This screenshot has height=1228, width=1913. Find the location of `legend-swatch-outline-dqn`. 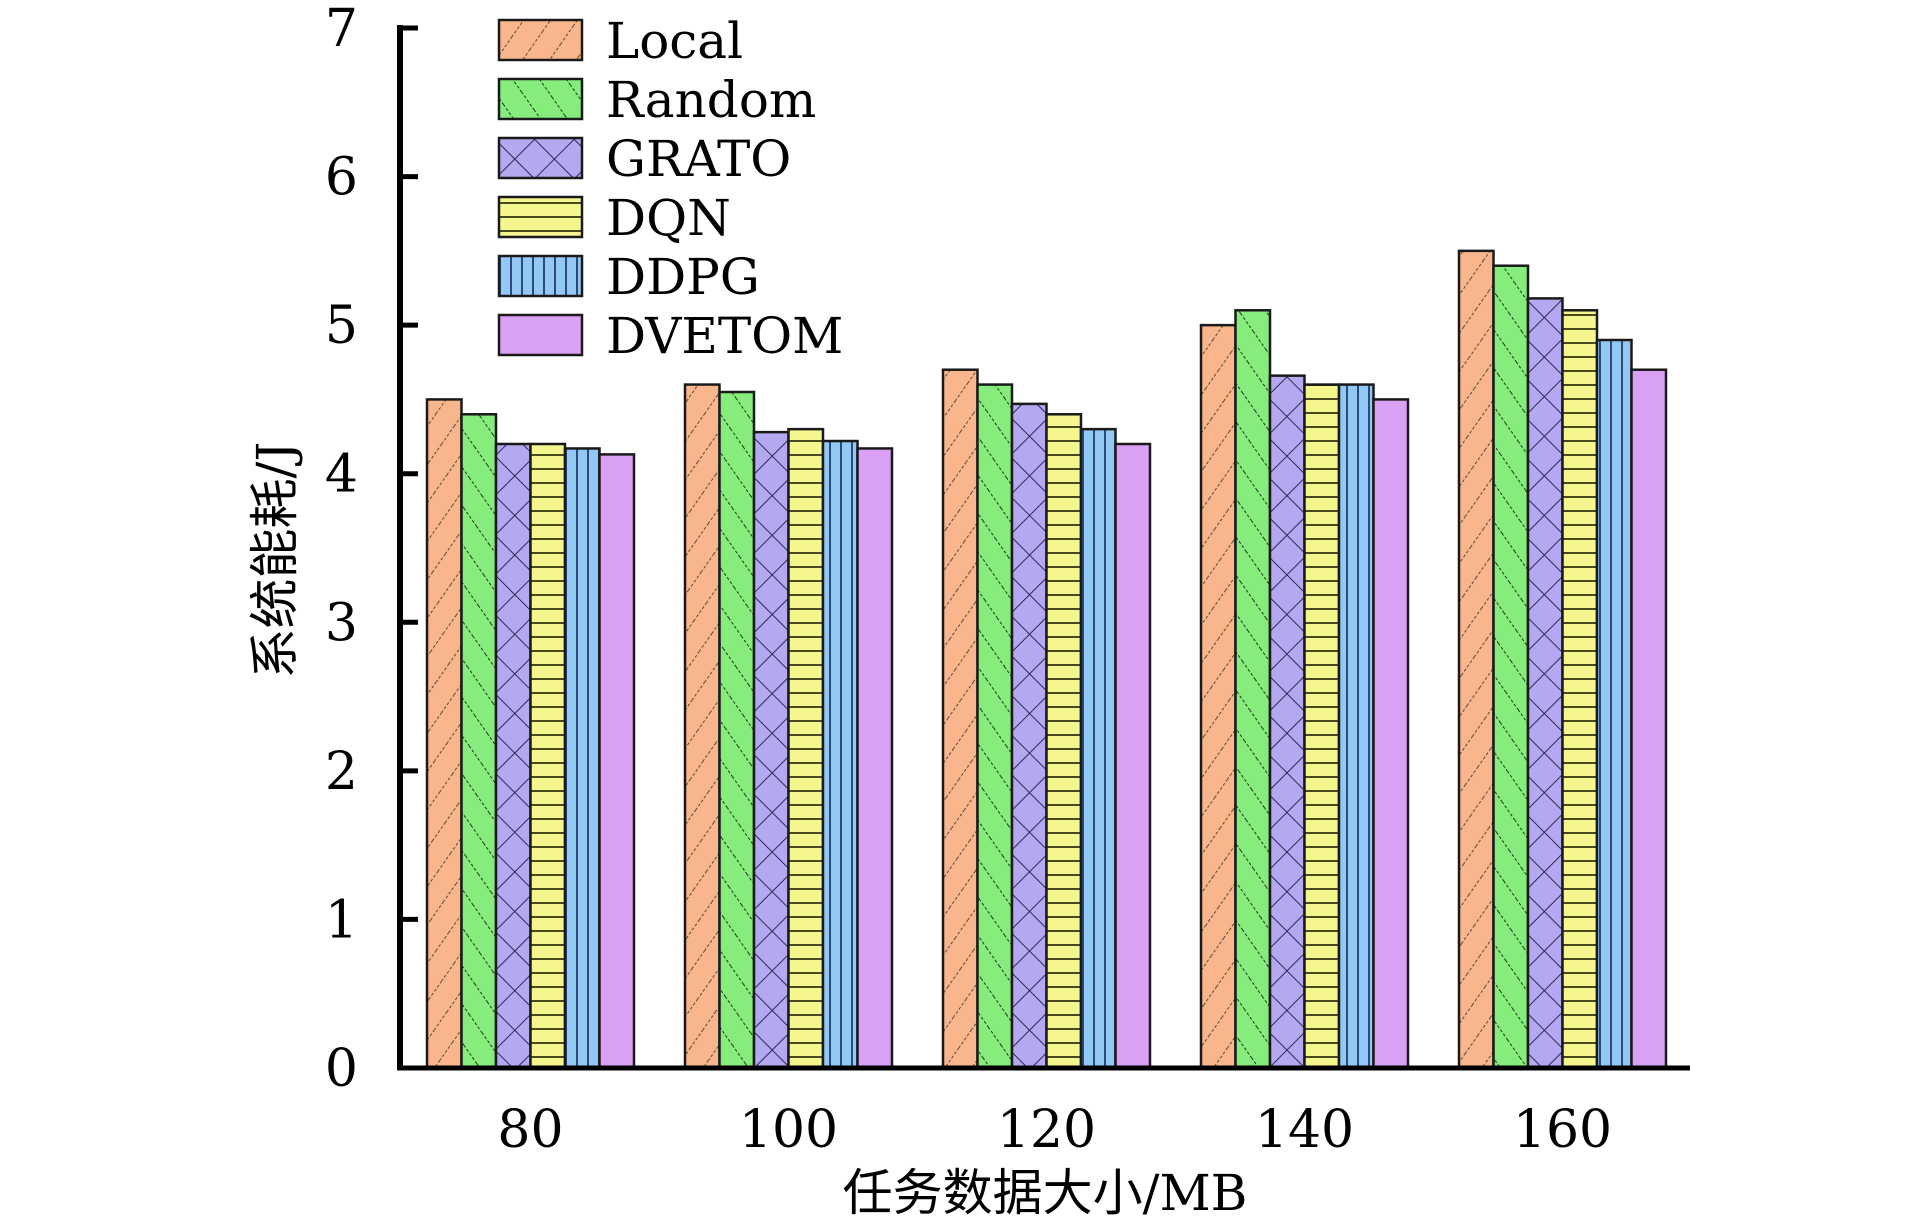

legend-swatch-outline-dqn is located at coordinates (540, 217).